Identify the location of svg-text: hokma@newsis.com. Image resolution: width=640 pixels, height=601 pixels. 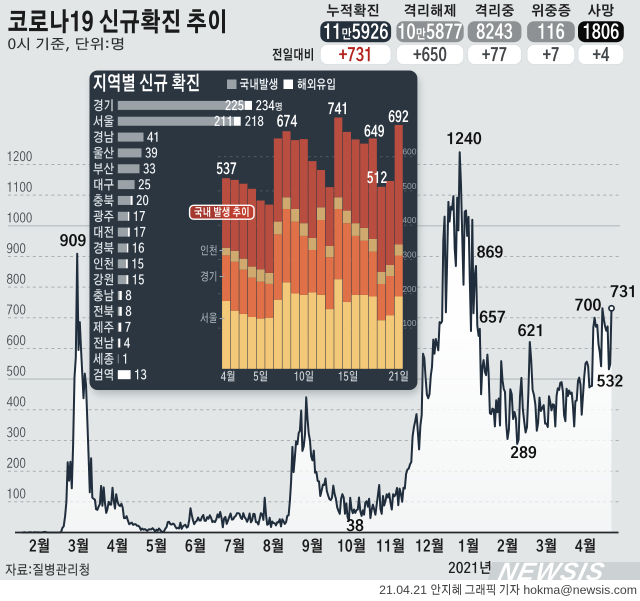
(578, 590).